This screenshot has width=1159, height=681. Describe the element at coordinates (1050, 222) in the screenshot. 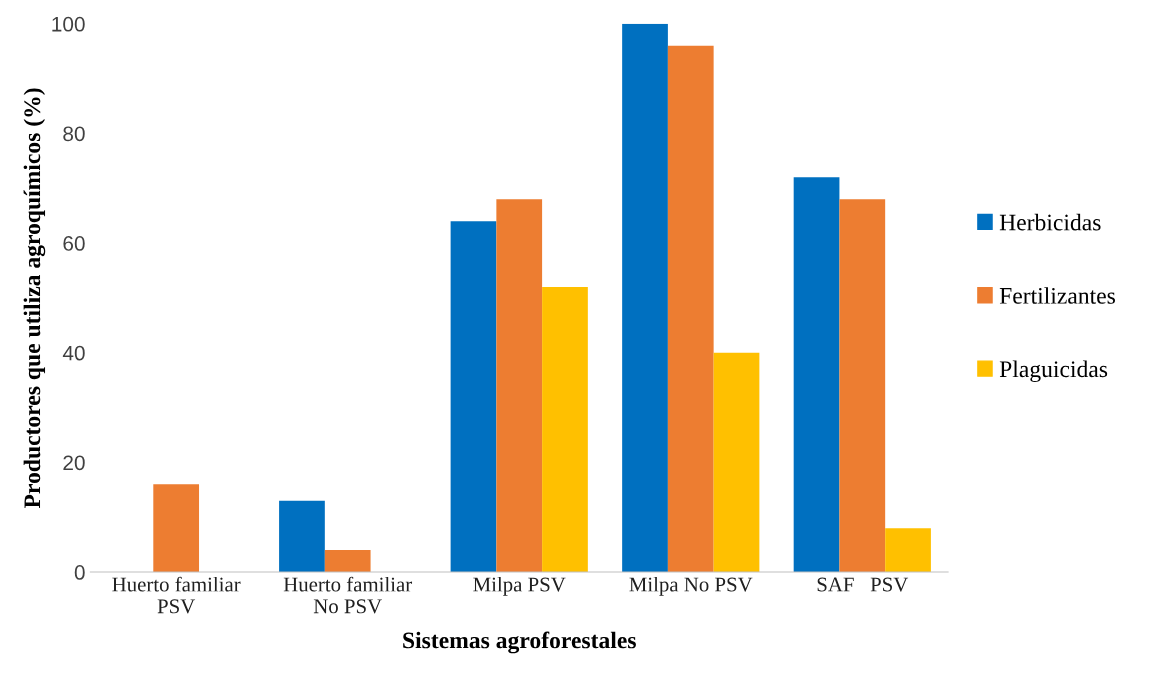

I see `legend-label: Herbicidas` at that location.